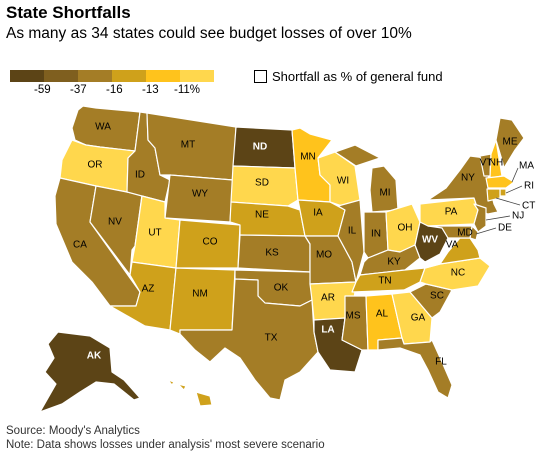  What do you see at coordinates (384, 281) in the screenshot?
I see `state-label: TN` at bounding box center [384, 281].